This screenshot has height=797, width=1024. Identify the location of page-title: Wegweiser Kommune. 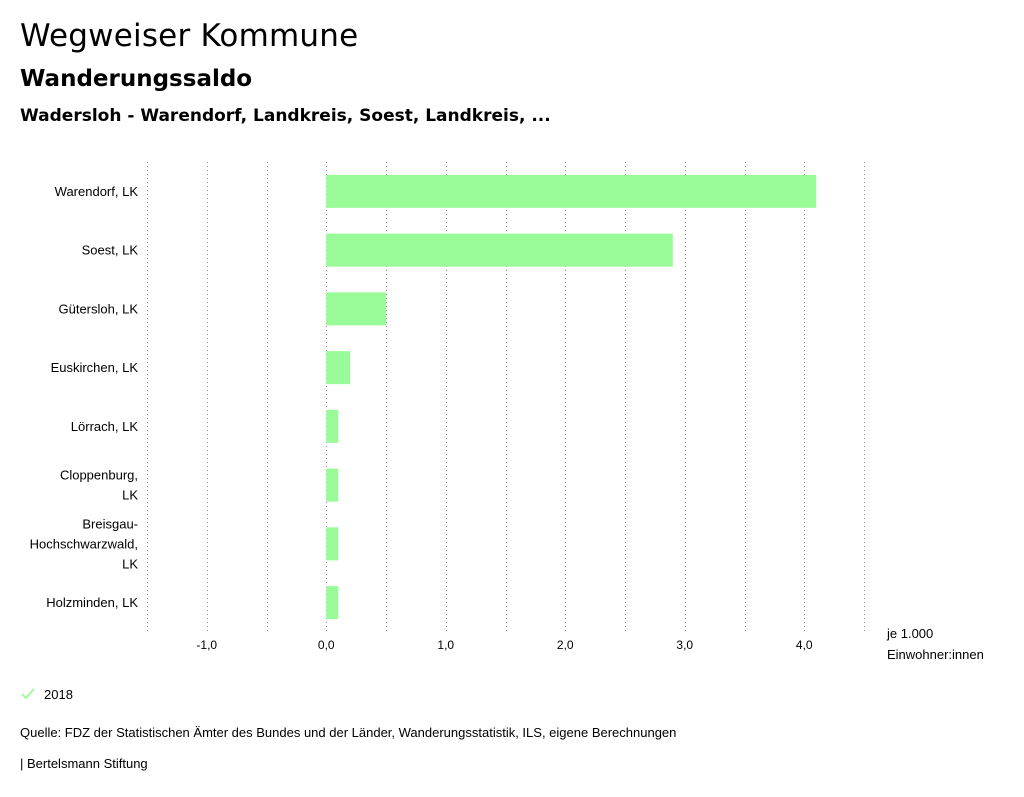
(189, 36).